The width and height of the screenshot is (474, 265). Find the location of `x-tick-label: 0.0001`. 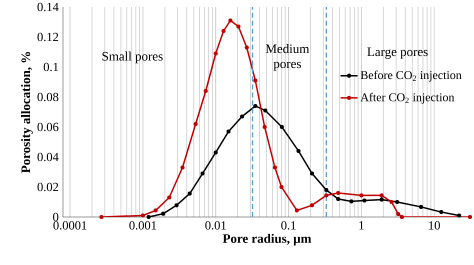

x-tick-label: 0.0001 is located at coordinates (69, 225).